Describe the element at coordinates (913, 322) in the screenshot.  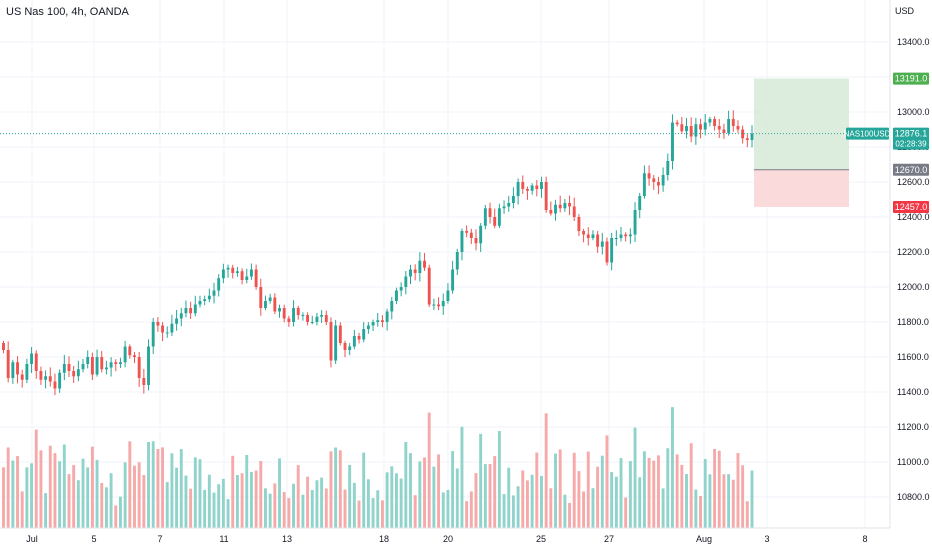
I see `y-tick-label: 11800.0` at that location.